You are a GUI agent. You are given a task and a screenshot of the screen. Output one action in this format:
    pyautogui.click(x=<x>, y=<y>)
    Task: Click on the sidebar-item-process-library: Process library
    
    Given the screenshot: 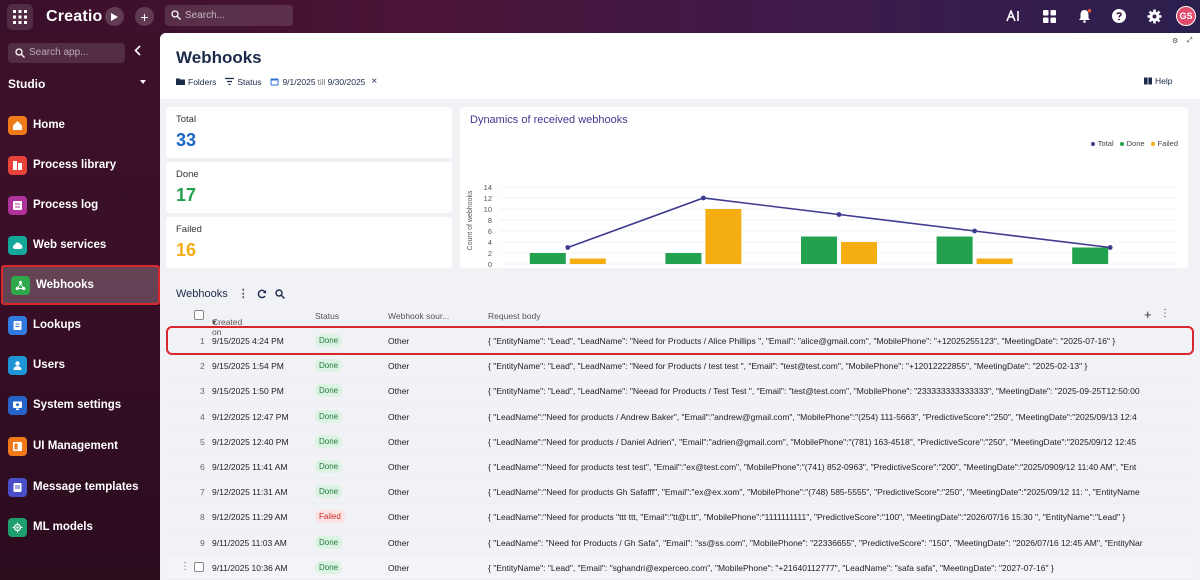 What is the action you would take?
    pyautogui.click(x=80, y=165)
    